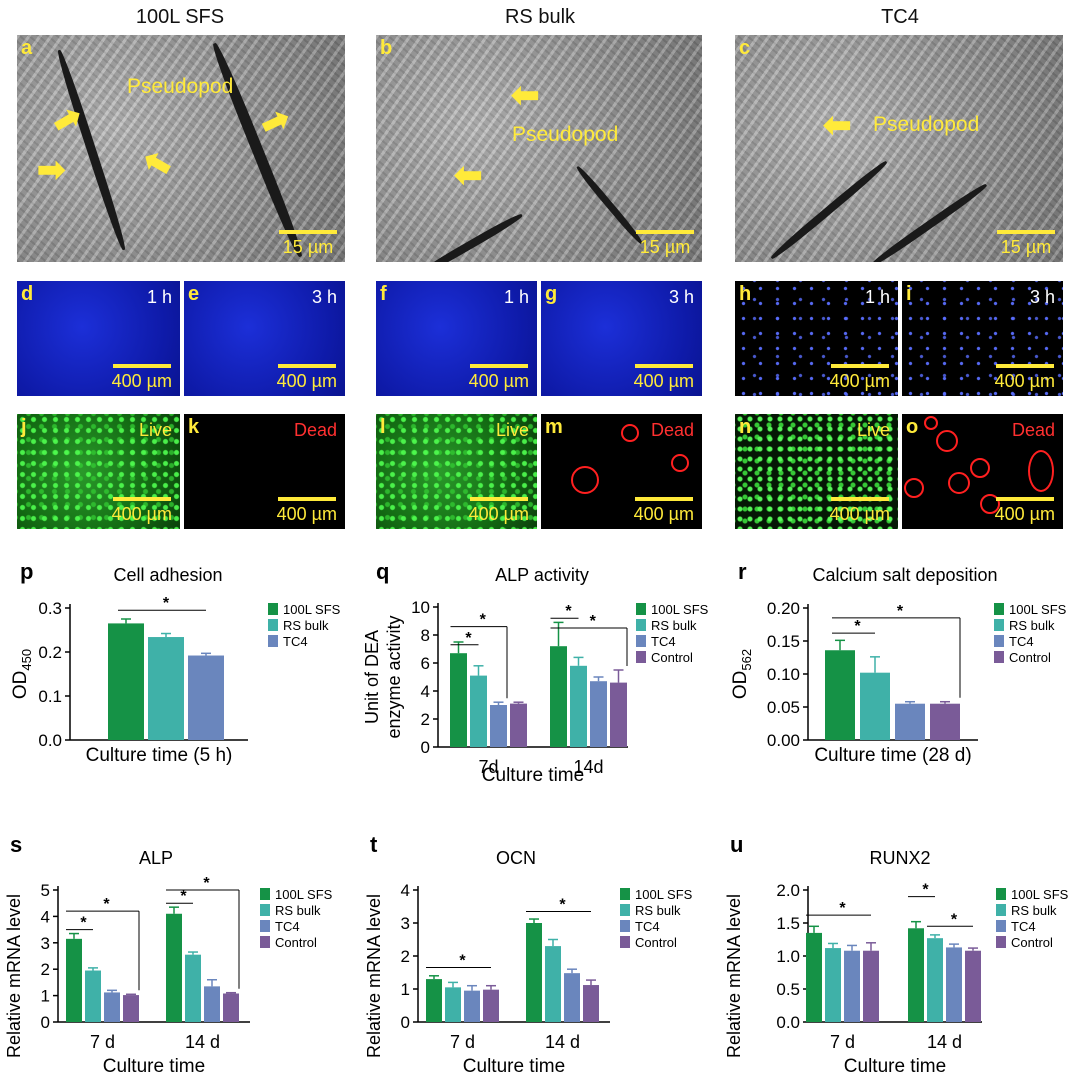  Describe the element at coordinates (372, 677) in the screenshot. I see `y-axis-label: Unit of DEA` at that location.